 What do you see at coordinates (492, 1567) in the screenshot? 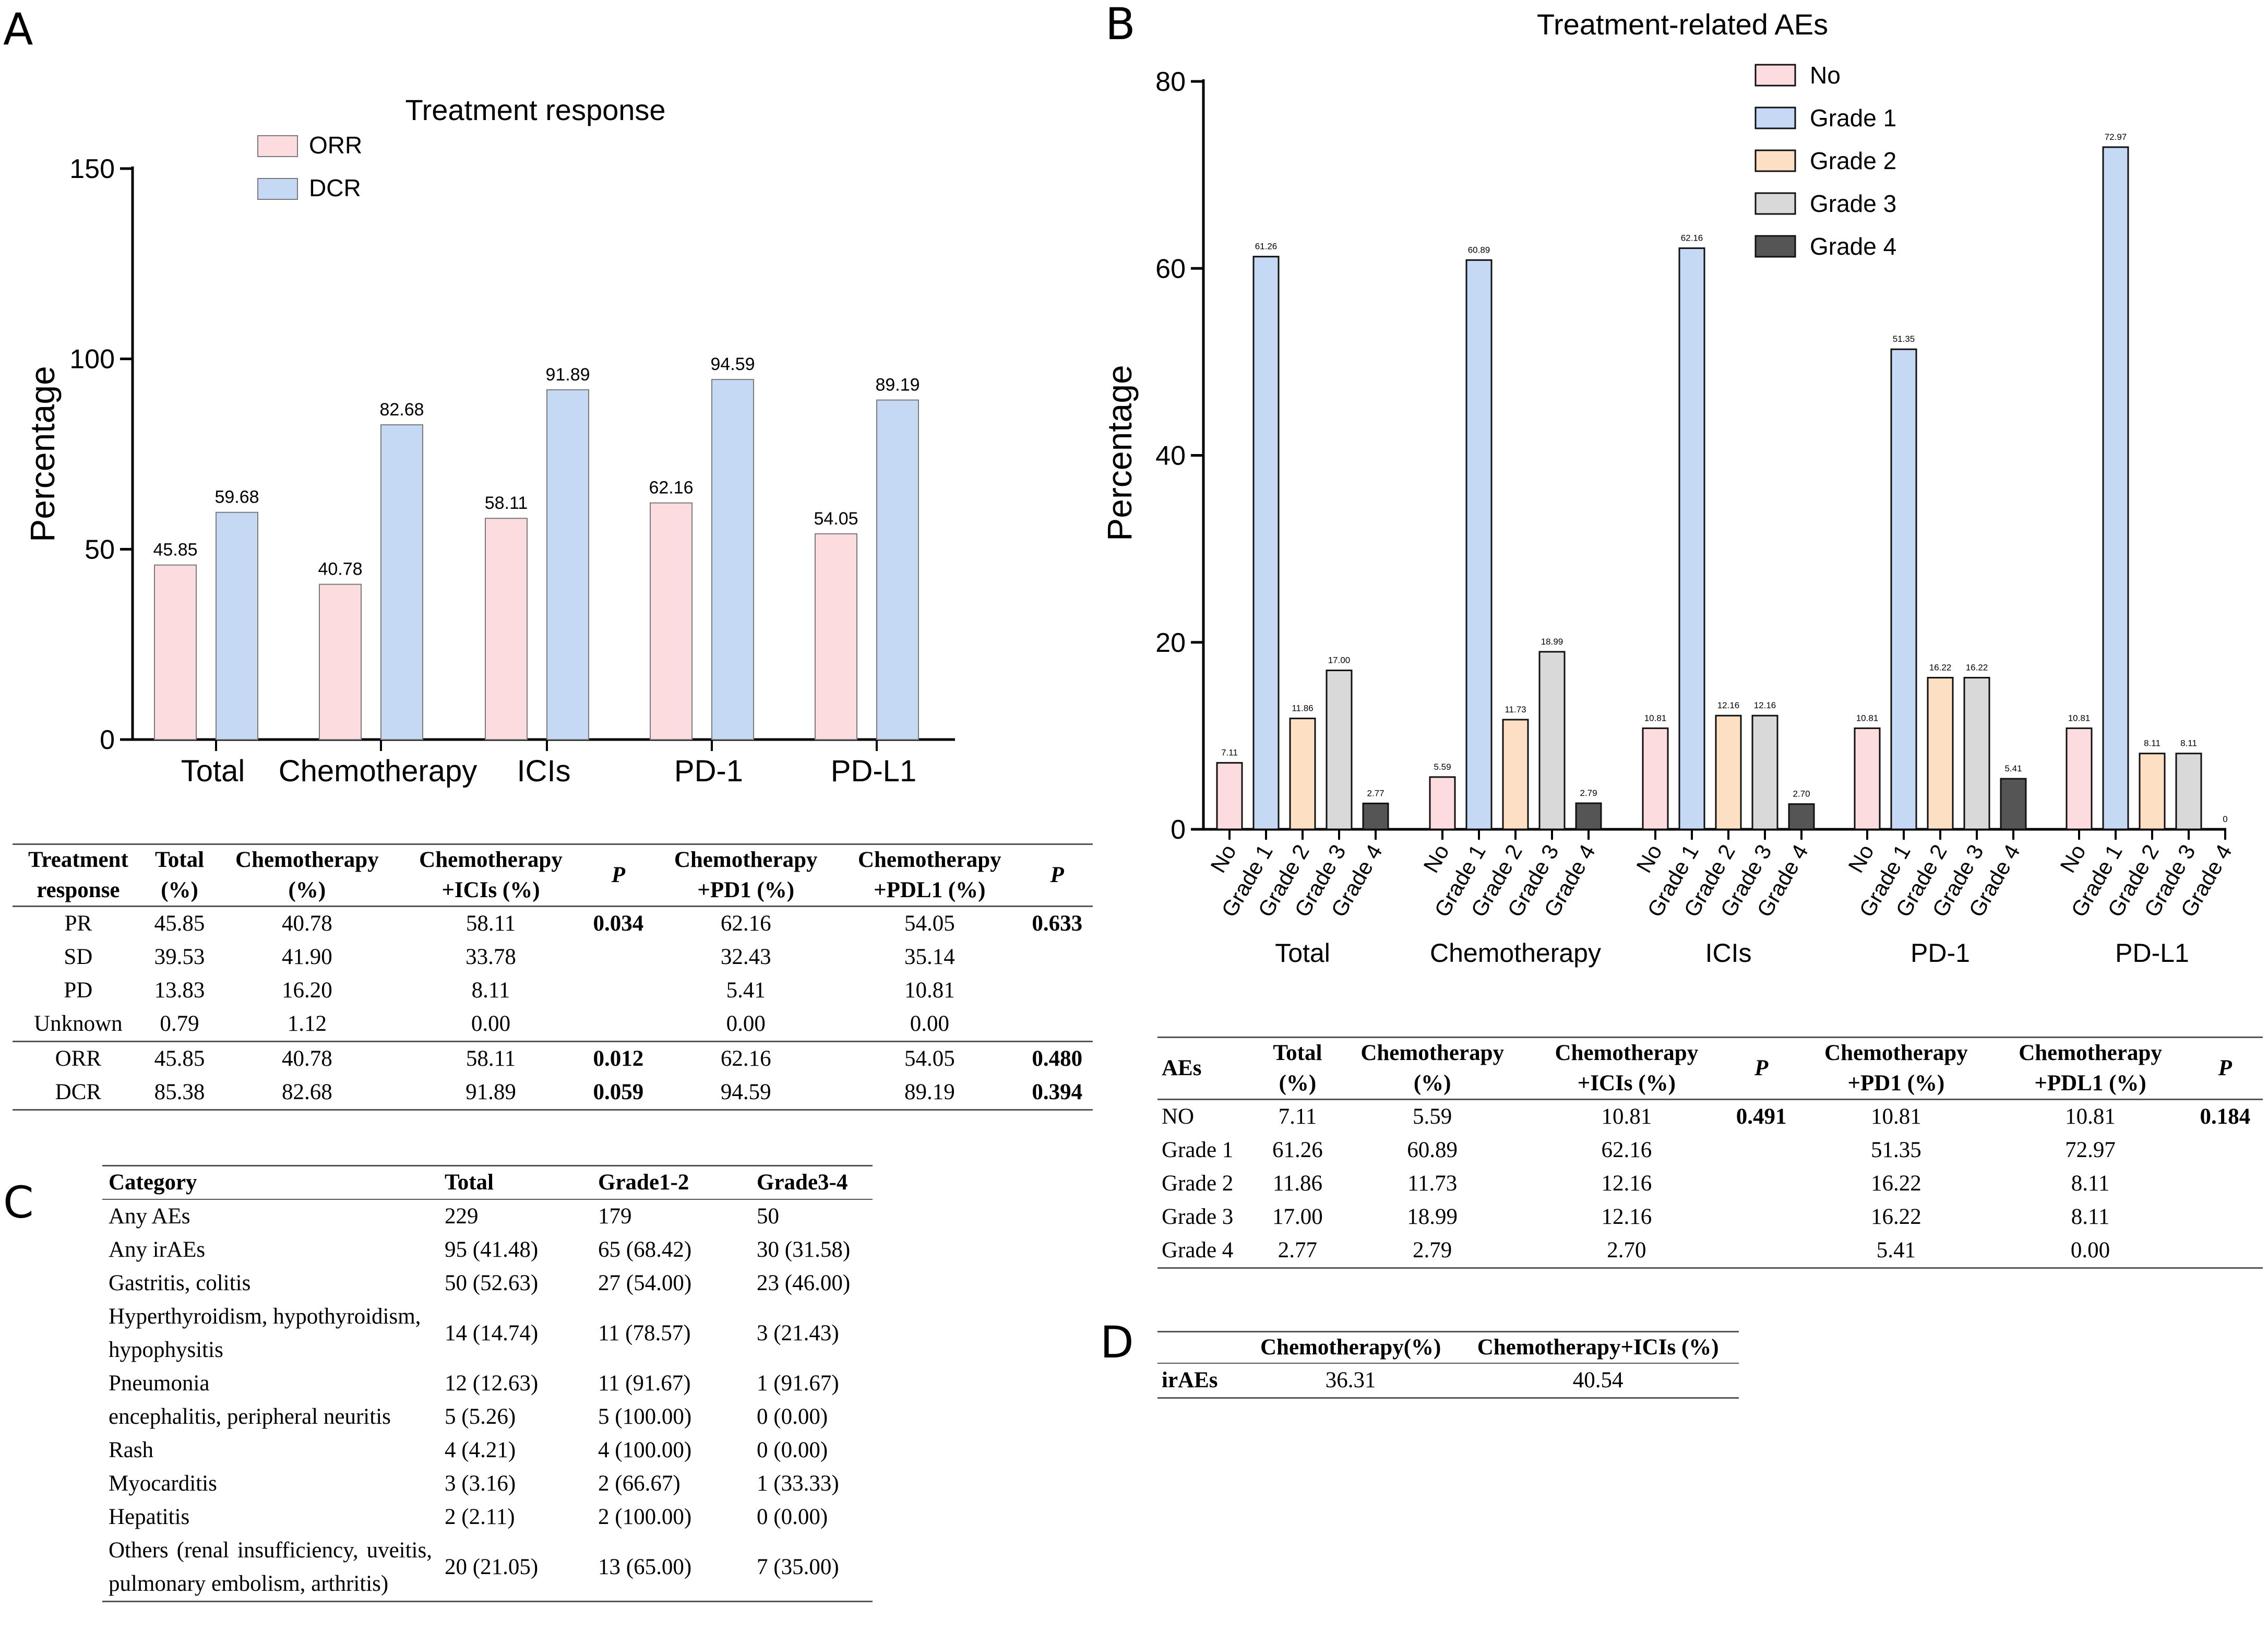
I see `cell: 20 (21.05)` at bounding box center [492, 1567].